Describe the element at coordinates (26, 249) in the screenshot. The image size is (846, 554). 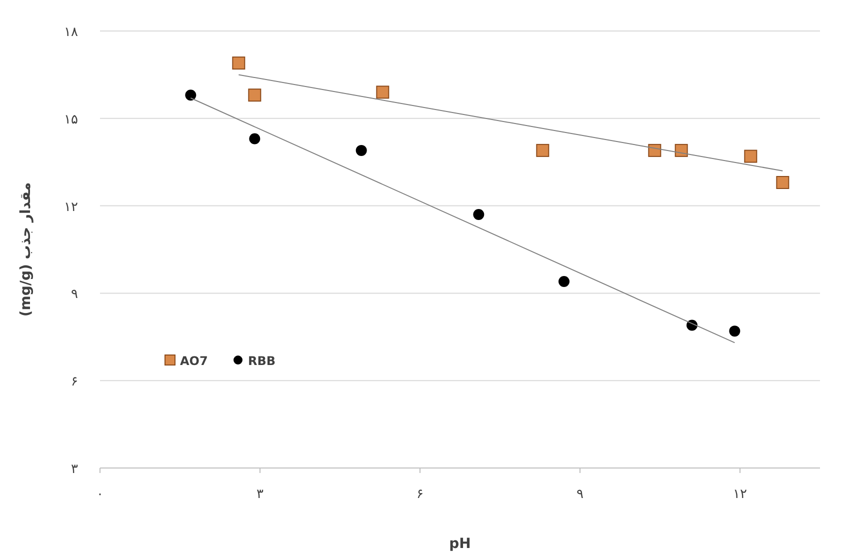
I see `y-axis-title: مقدار جذب (mg/g)` at that location.